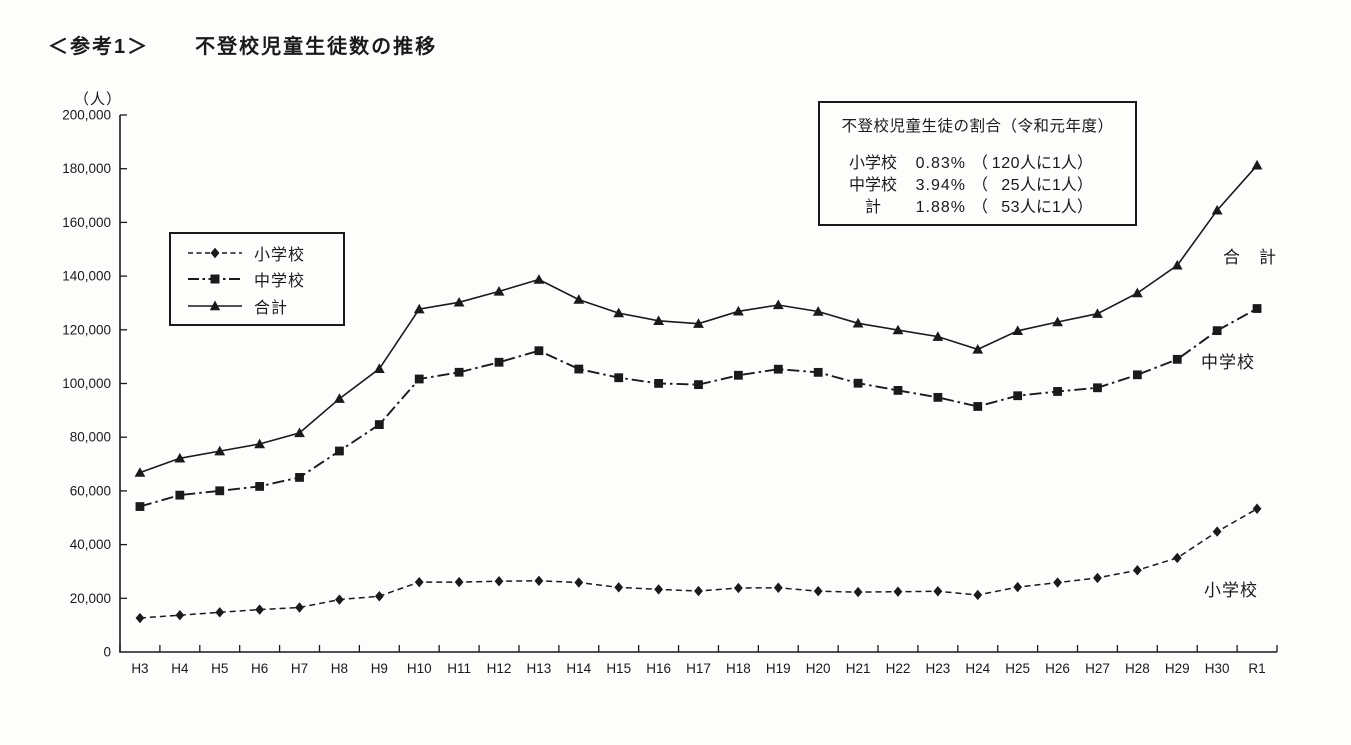 This screenshot has width=1351, height=745. I want to click on x-axis-tick-label: H8, so click(339, 668).